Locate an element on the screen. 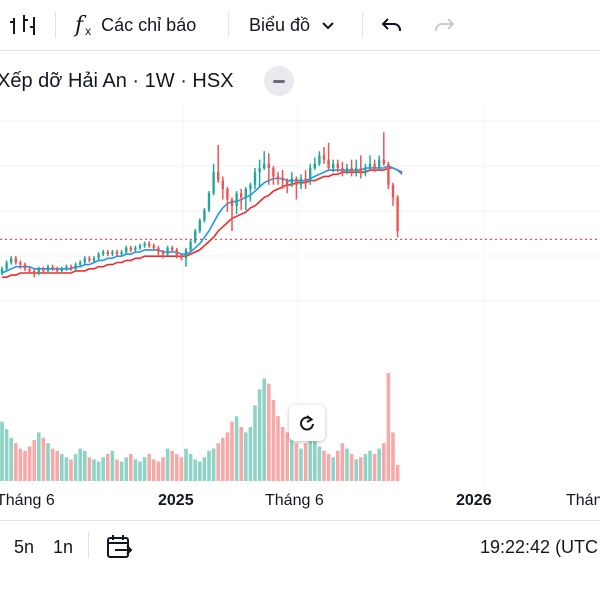  chart-type-label: Biểu đồ is located at coordinates (280, 24).